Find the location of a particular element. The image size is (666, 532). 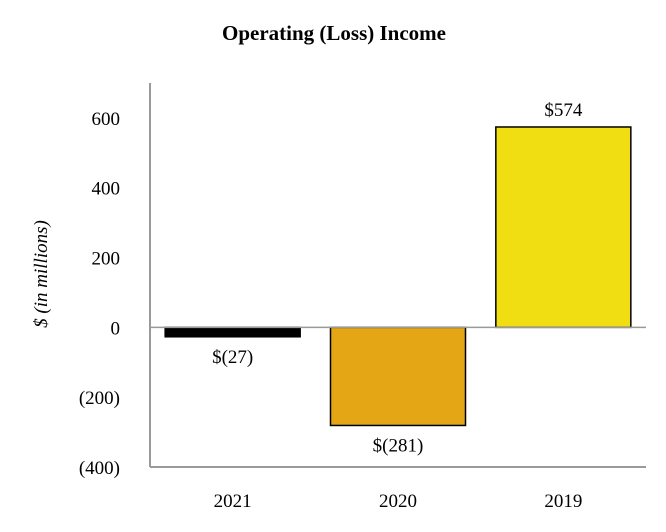

x-tick-label: 2021 is located at coordinates (233, 501).